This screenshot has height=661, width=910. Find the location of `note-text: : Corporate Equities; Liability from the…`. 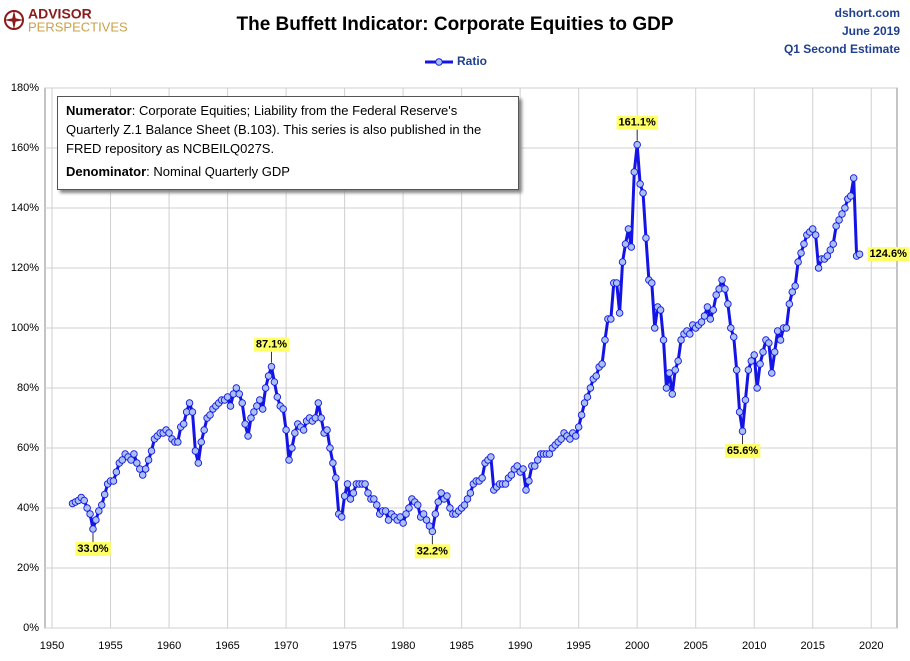

note-text: : Corporate Equities; Liability from the… is located at coordinates (274, 129).